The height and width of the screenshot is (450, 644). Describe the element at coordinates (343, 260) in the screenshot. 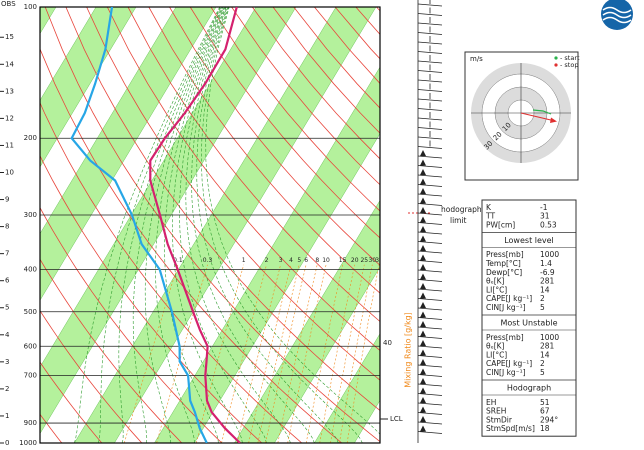

I see `mixing-ratio-label: 15` at that location.